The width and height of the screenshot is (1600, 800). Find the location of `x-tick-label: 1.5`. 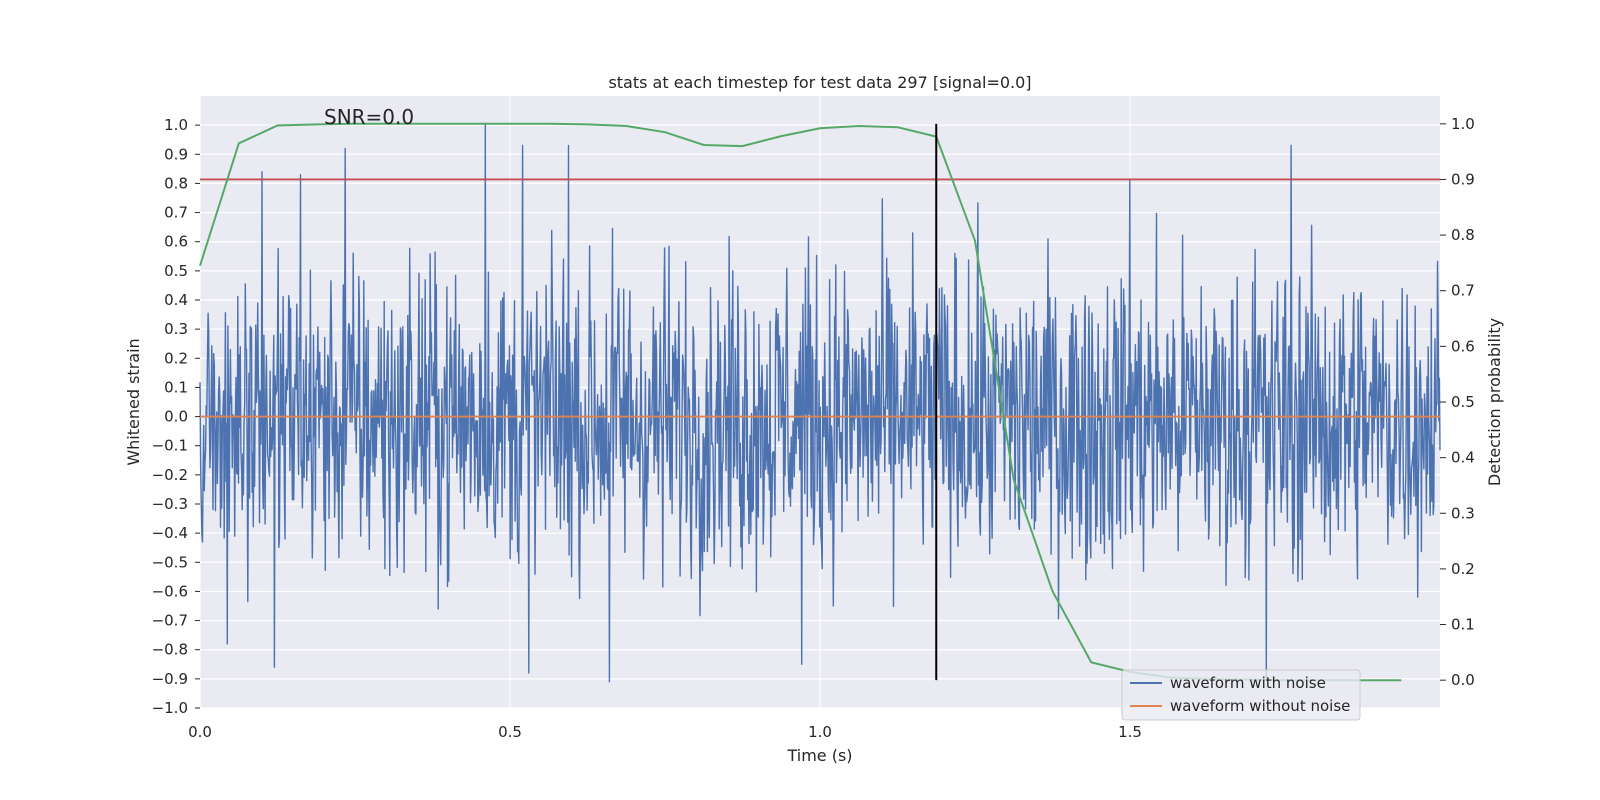

x-tick-label: 1.5 is located at coordinates (1130, 732).